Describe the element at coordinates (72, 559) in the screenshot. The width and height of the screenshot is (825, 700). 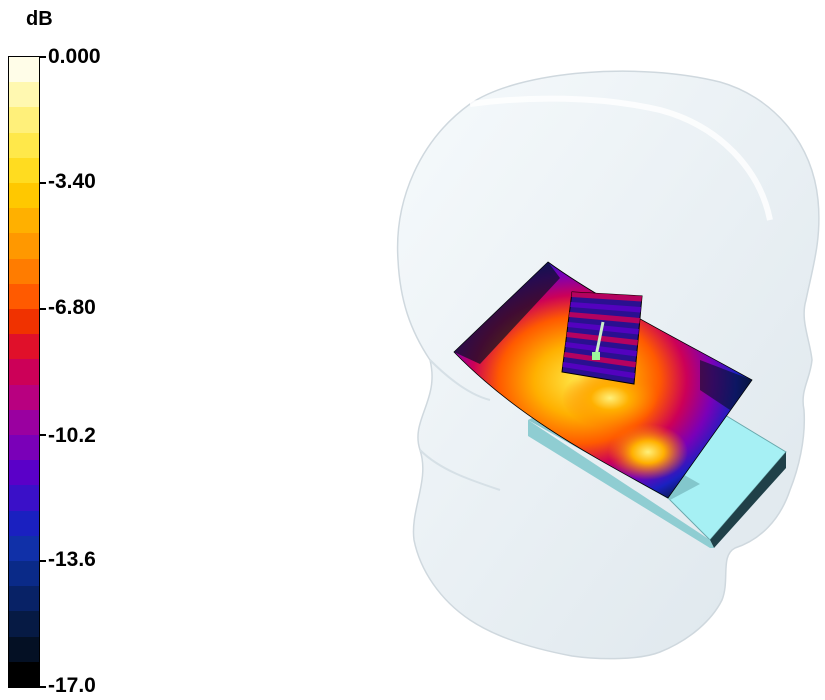
I see `colorbar-label-4: -13.6` at that location.